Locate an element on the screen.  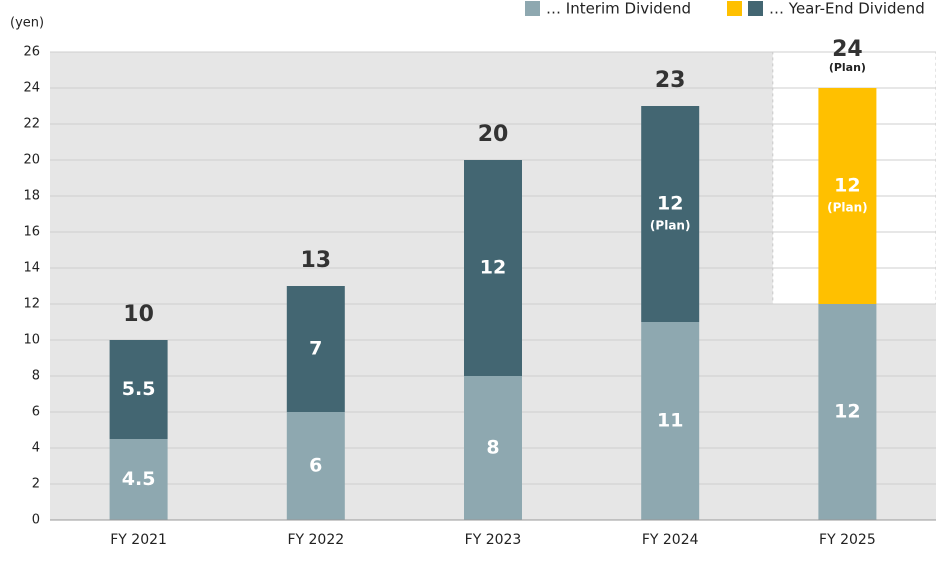
total-label: 20 is located at coordinates (493, 134).